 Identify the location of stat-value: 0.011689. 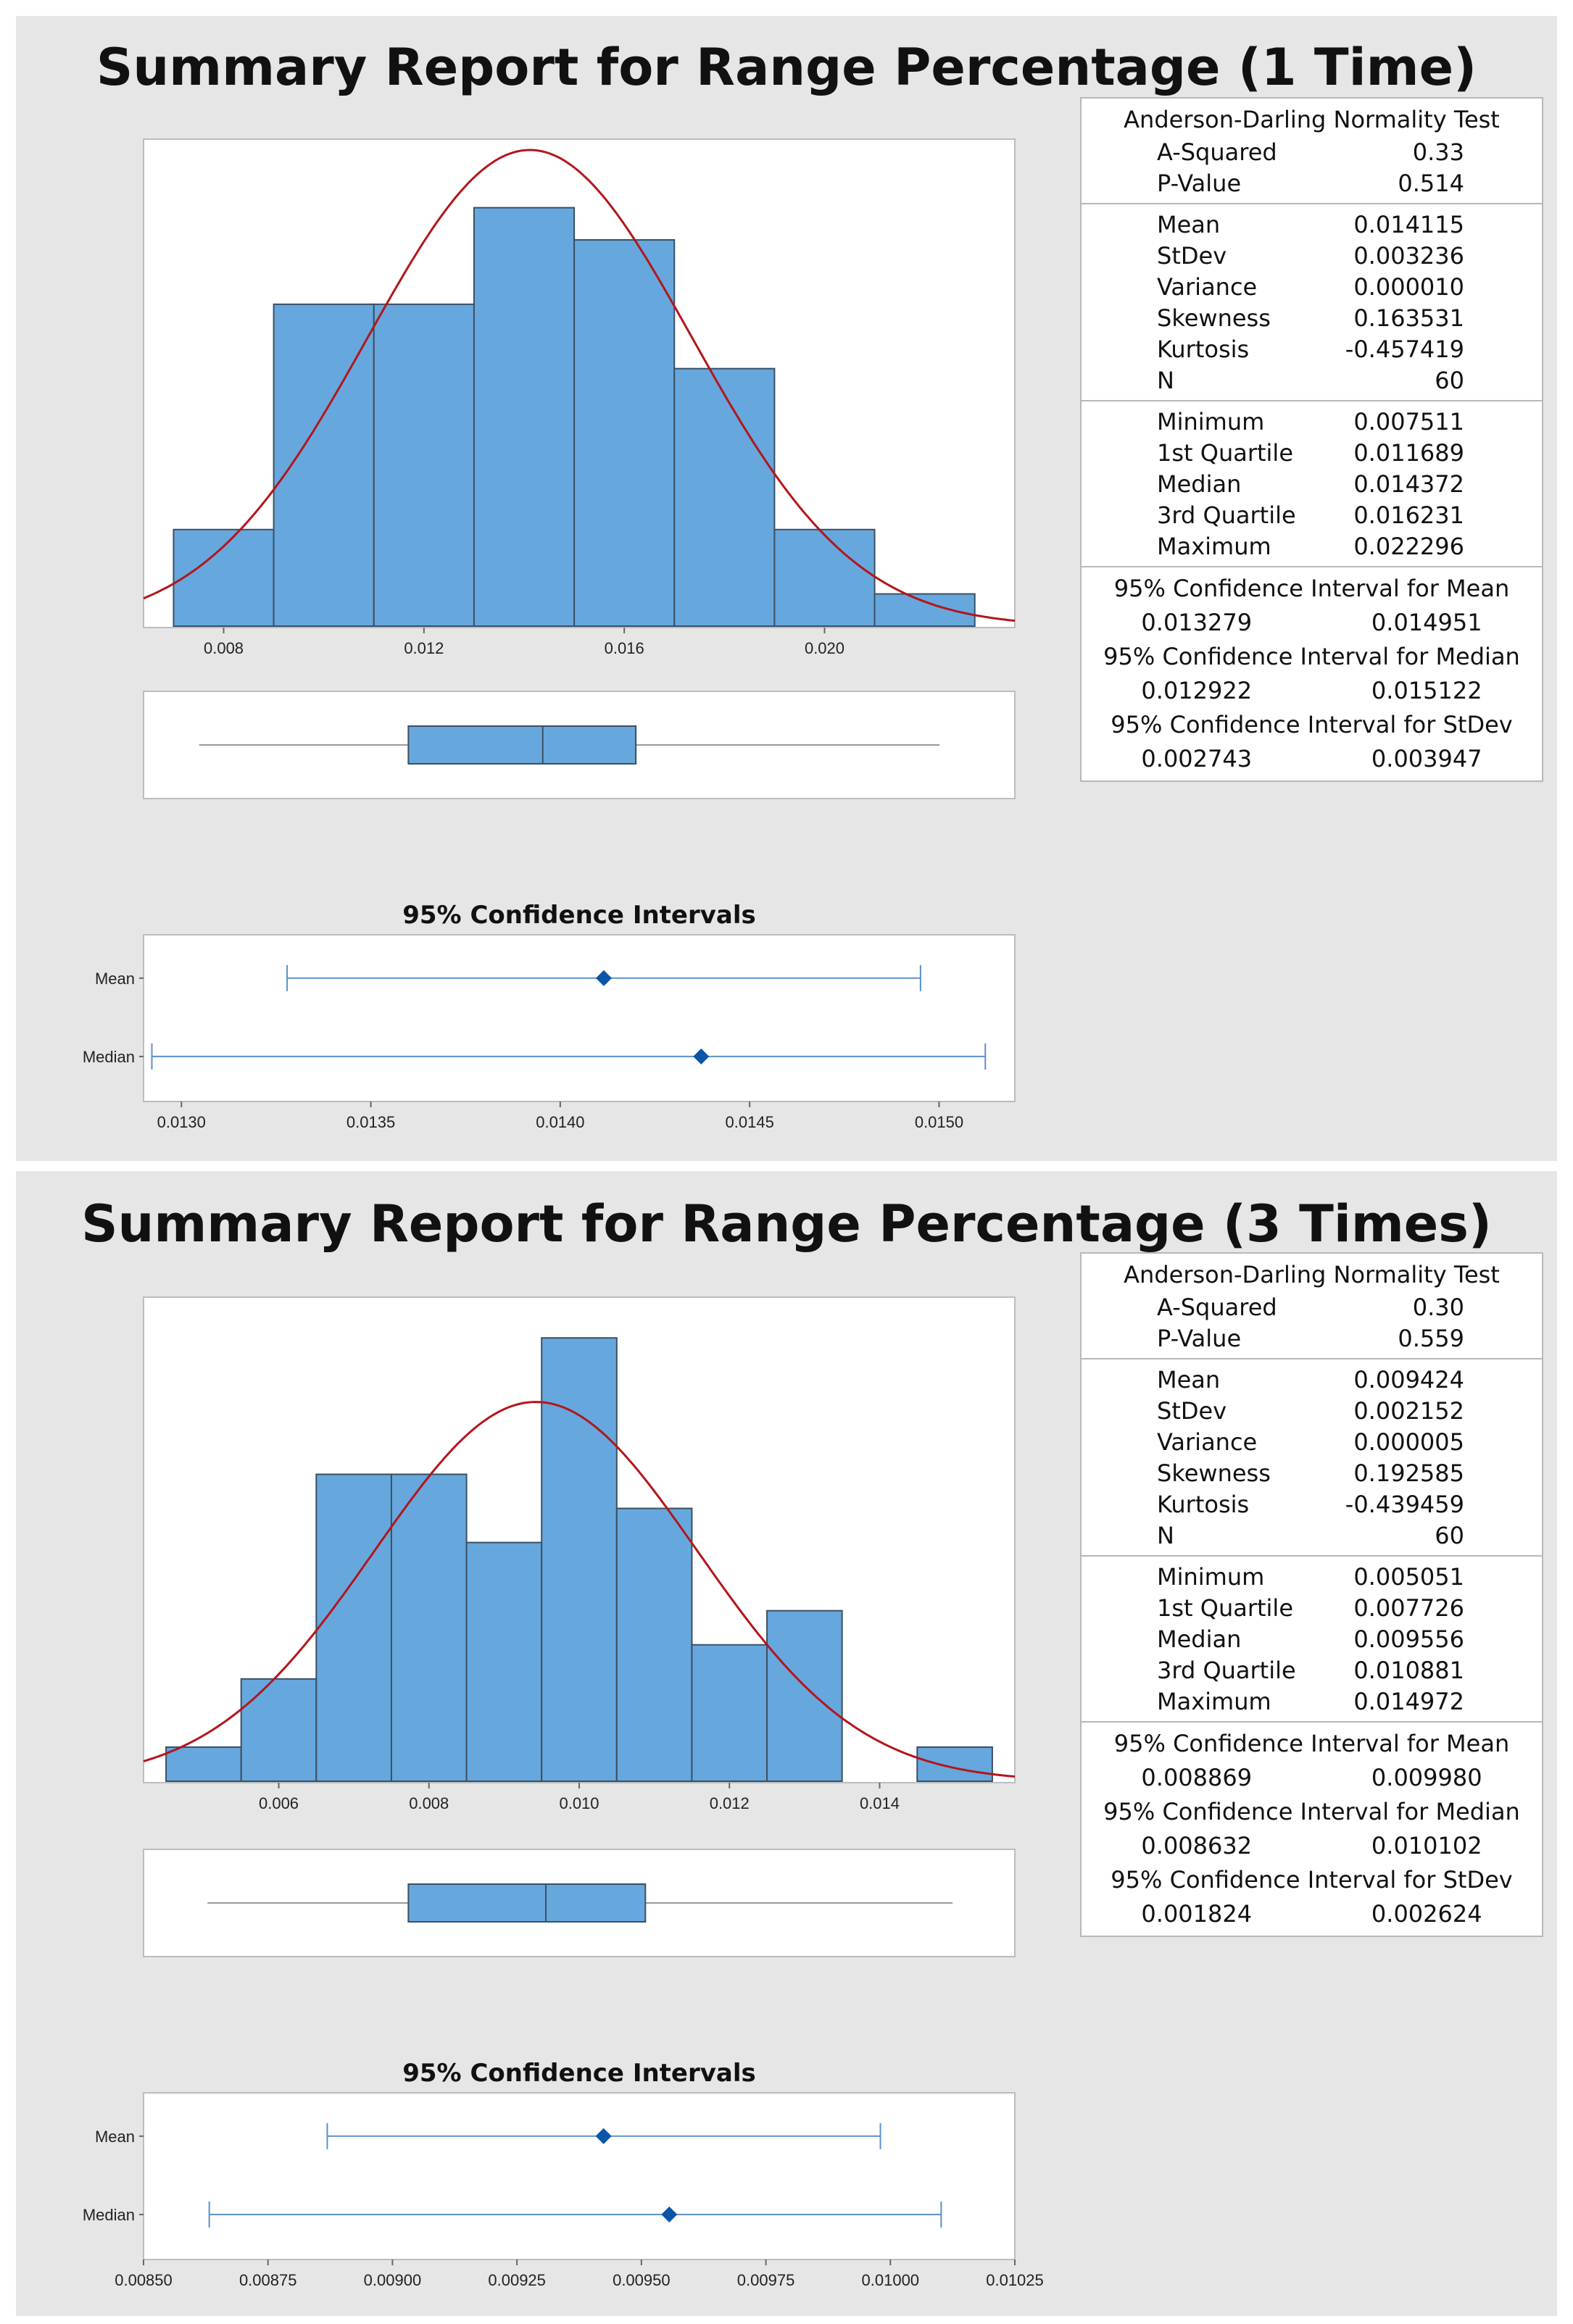
(1408, 452).